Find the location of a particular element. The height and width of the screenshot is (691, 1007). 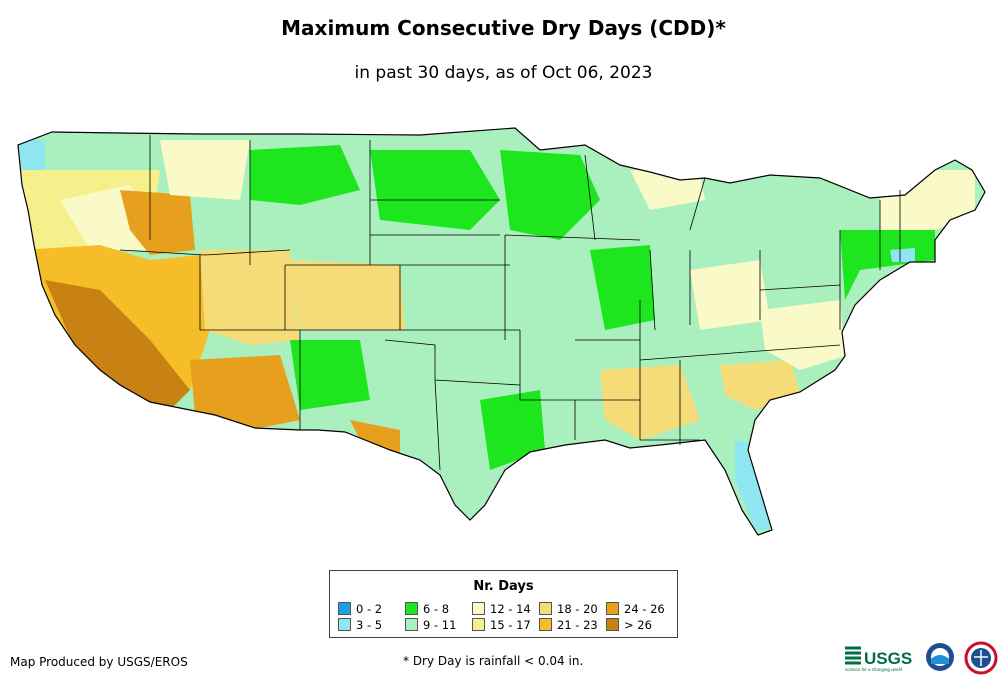

legend-item: 15 - 17 is located at coordinates (501, 625).